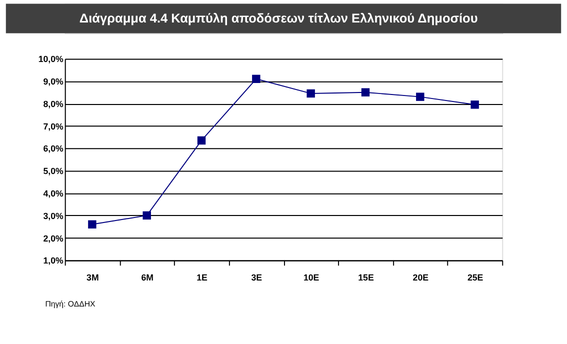 The width and height of the screenshot is (567, 344). What do you see at coordinates (366, 277) in the screenshot?
I see `x-tick-label: 15E` at bounding box center [366, 277].